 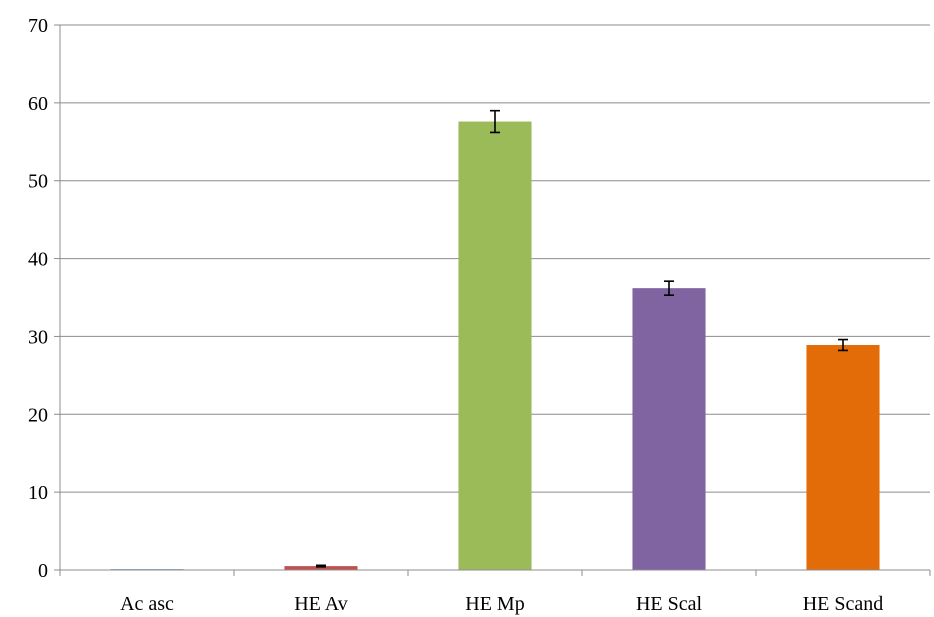 I want to click on y-tick-label: 40, so click(x=38, y=260).